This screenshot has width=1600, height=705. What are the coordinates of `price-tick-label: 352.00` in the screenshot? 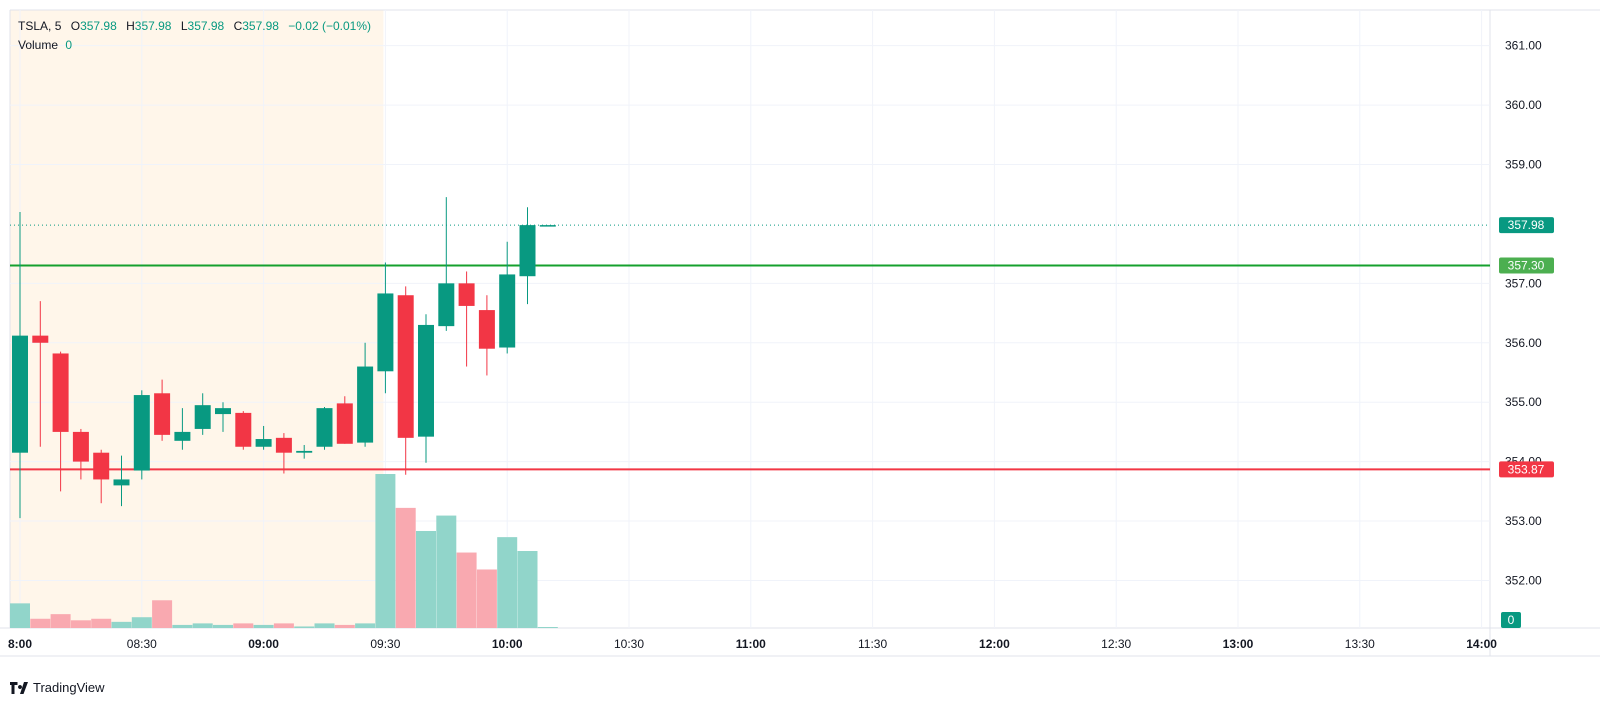 It's located at (1523, 580).